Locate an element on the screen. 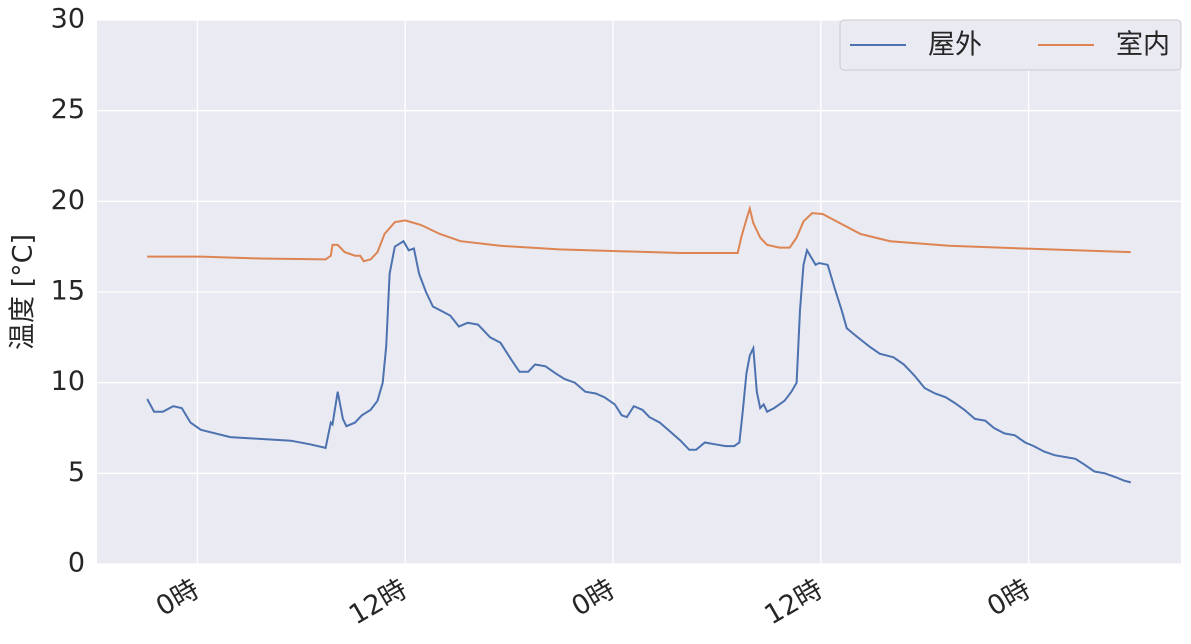 The height and width of the screenshot is (644, 1191). y-tick-label: 15 is located at coordinates (68, 291).